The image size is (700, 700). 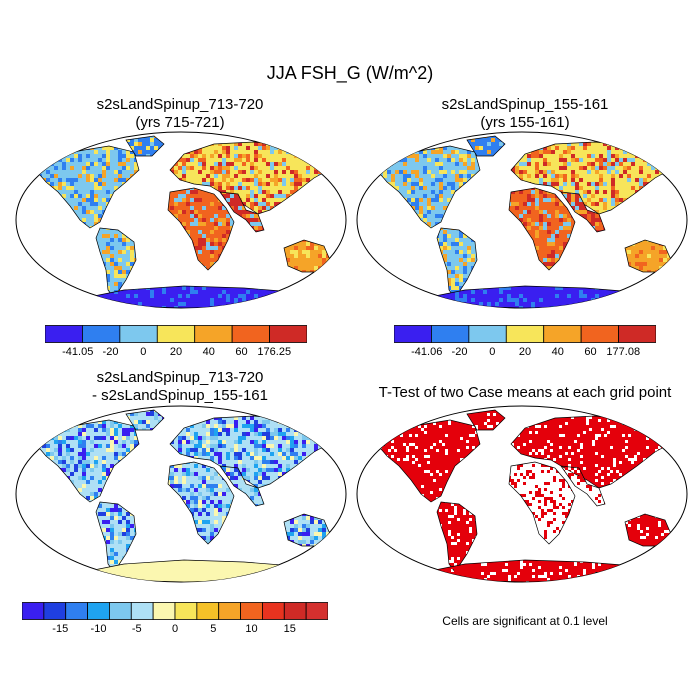 What do you see at coordinates (181, 220) in the screenshot?
I see `map-case1` at bounding box center [181, 220].